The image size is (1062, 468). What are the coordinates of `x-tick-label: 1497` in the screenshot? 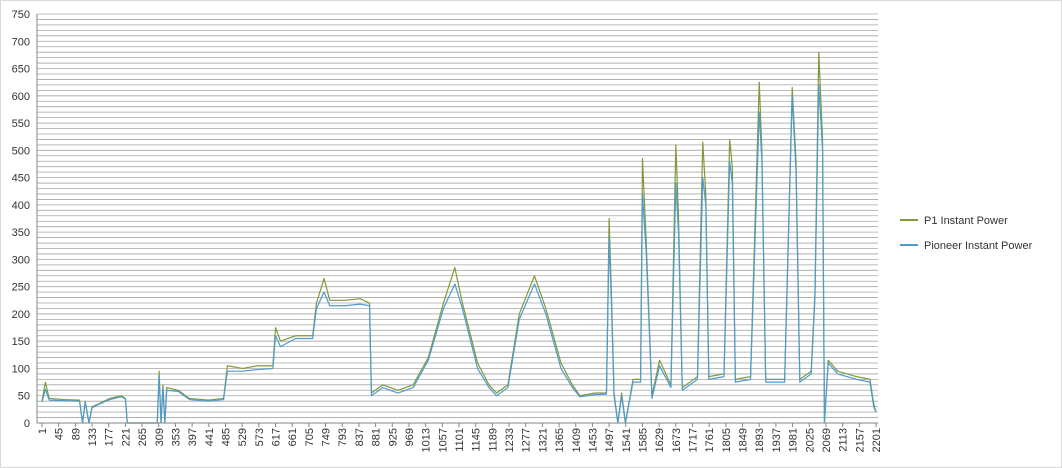 It's located at (610, 440).